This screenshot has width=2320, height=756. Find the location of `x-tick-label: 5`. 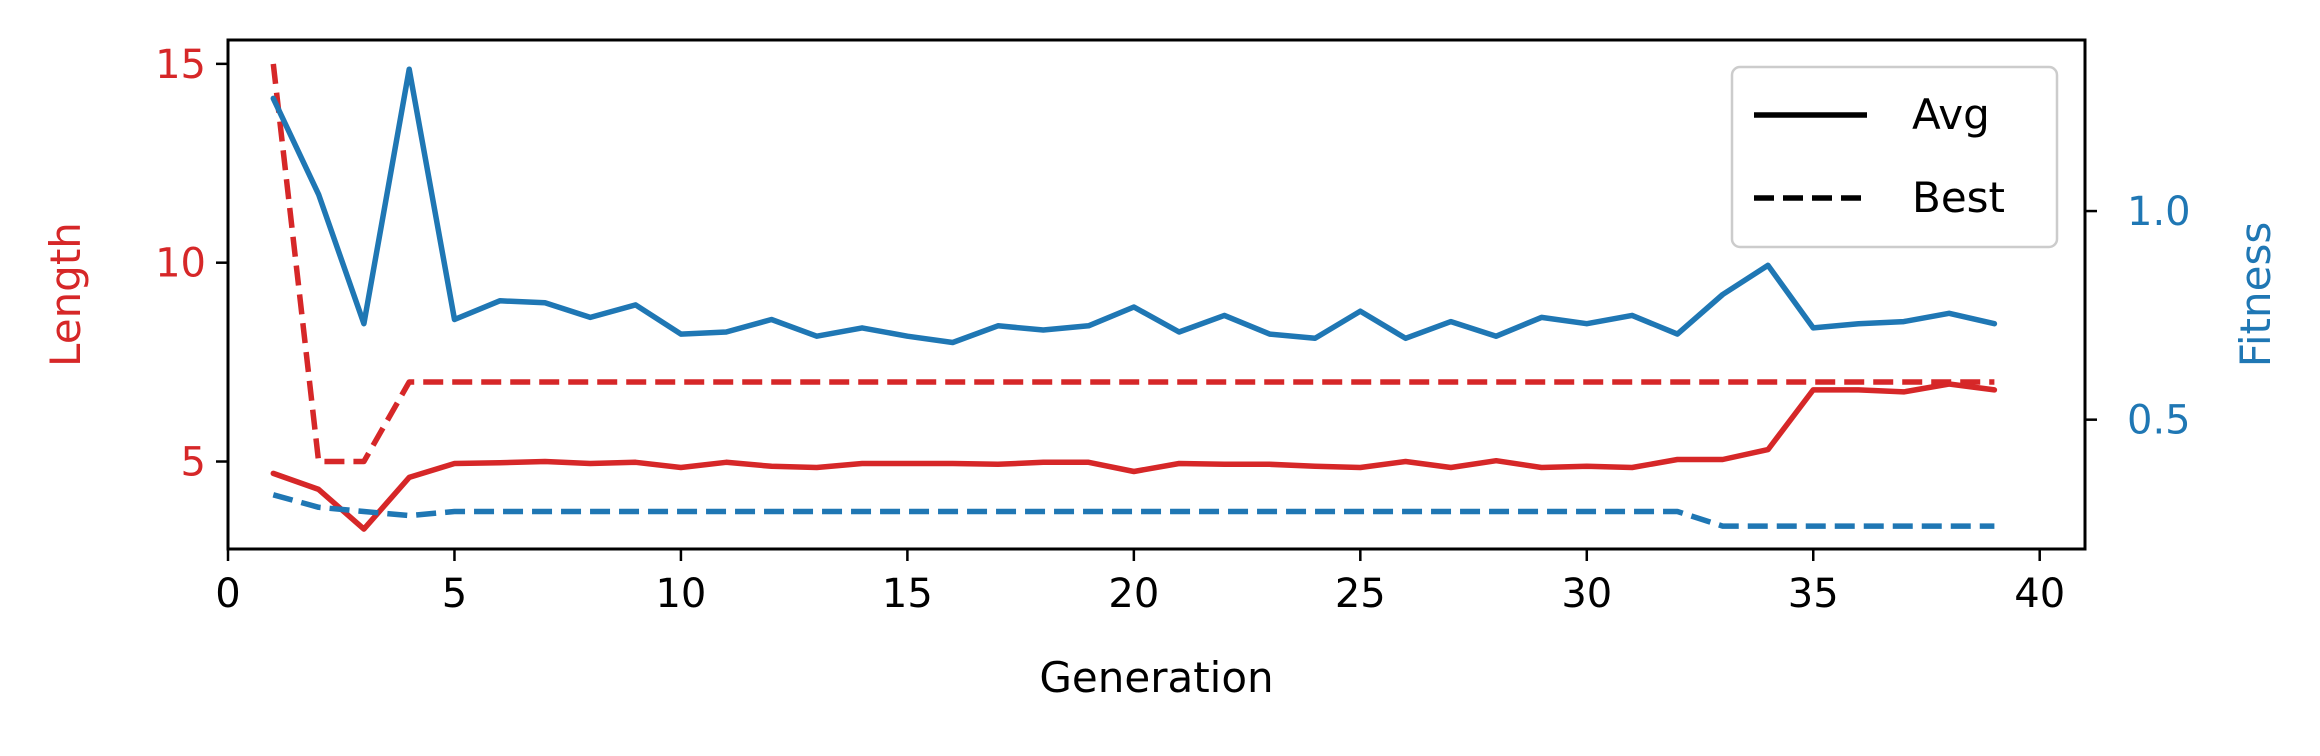

x-tick-label: 5 is located at coordinates (454, 594).